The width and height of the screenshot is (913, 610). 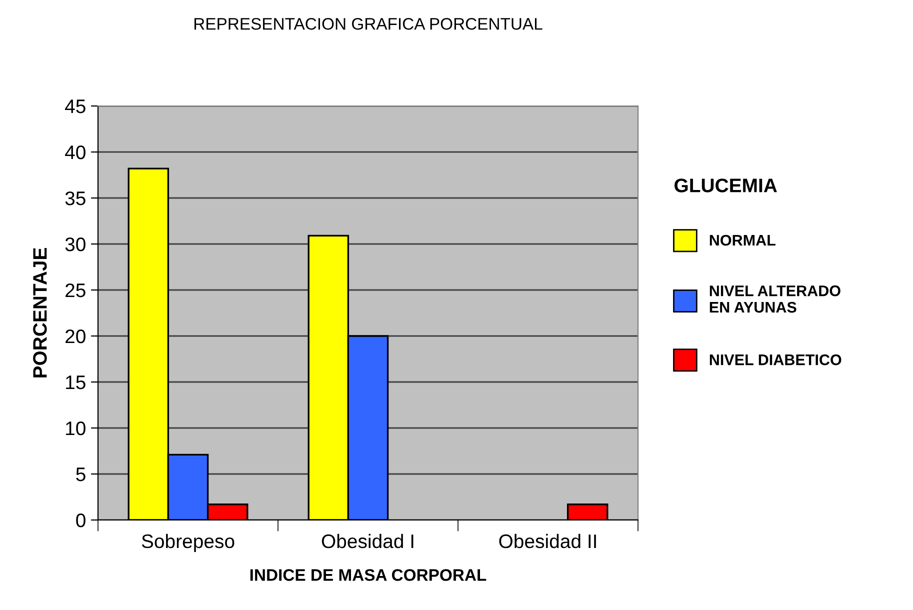 I want to click on y-axis-title: PORCENTAJE, so click(x=40, y=313).